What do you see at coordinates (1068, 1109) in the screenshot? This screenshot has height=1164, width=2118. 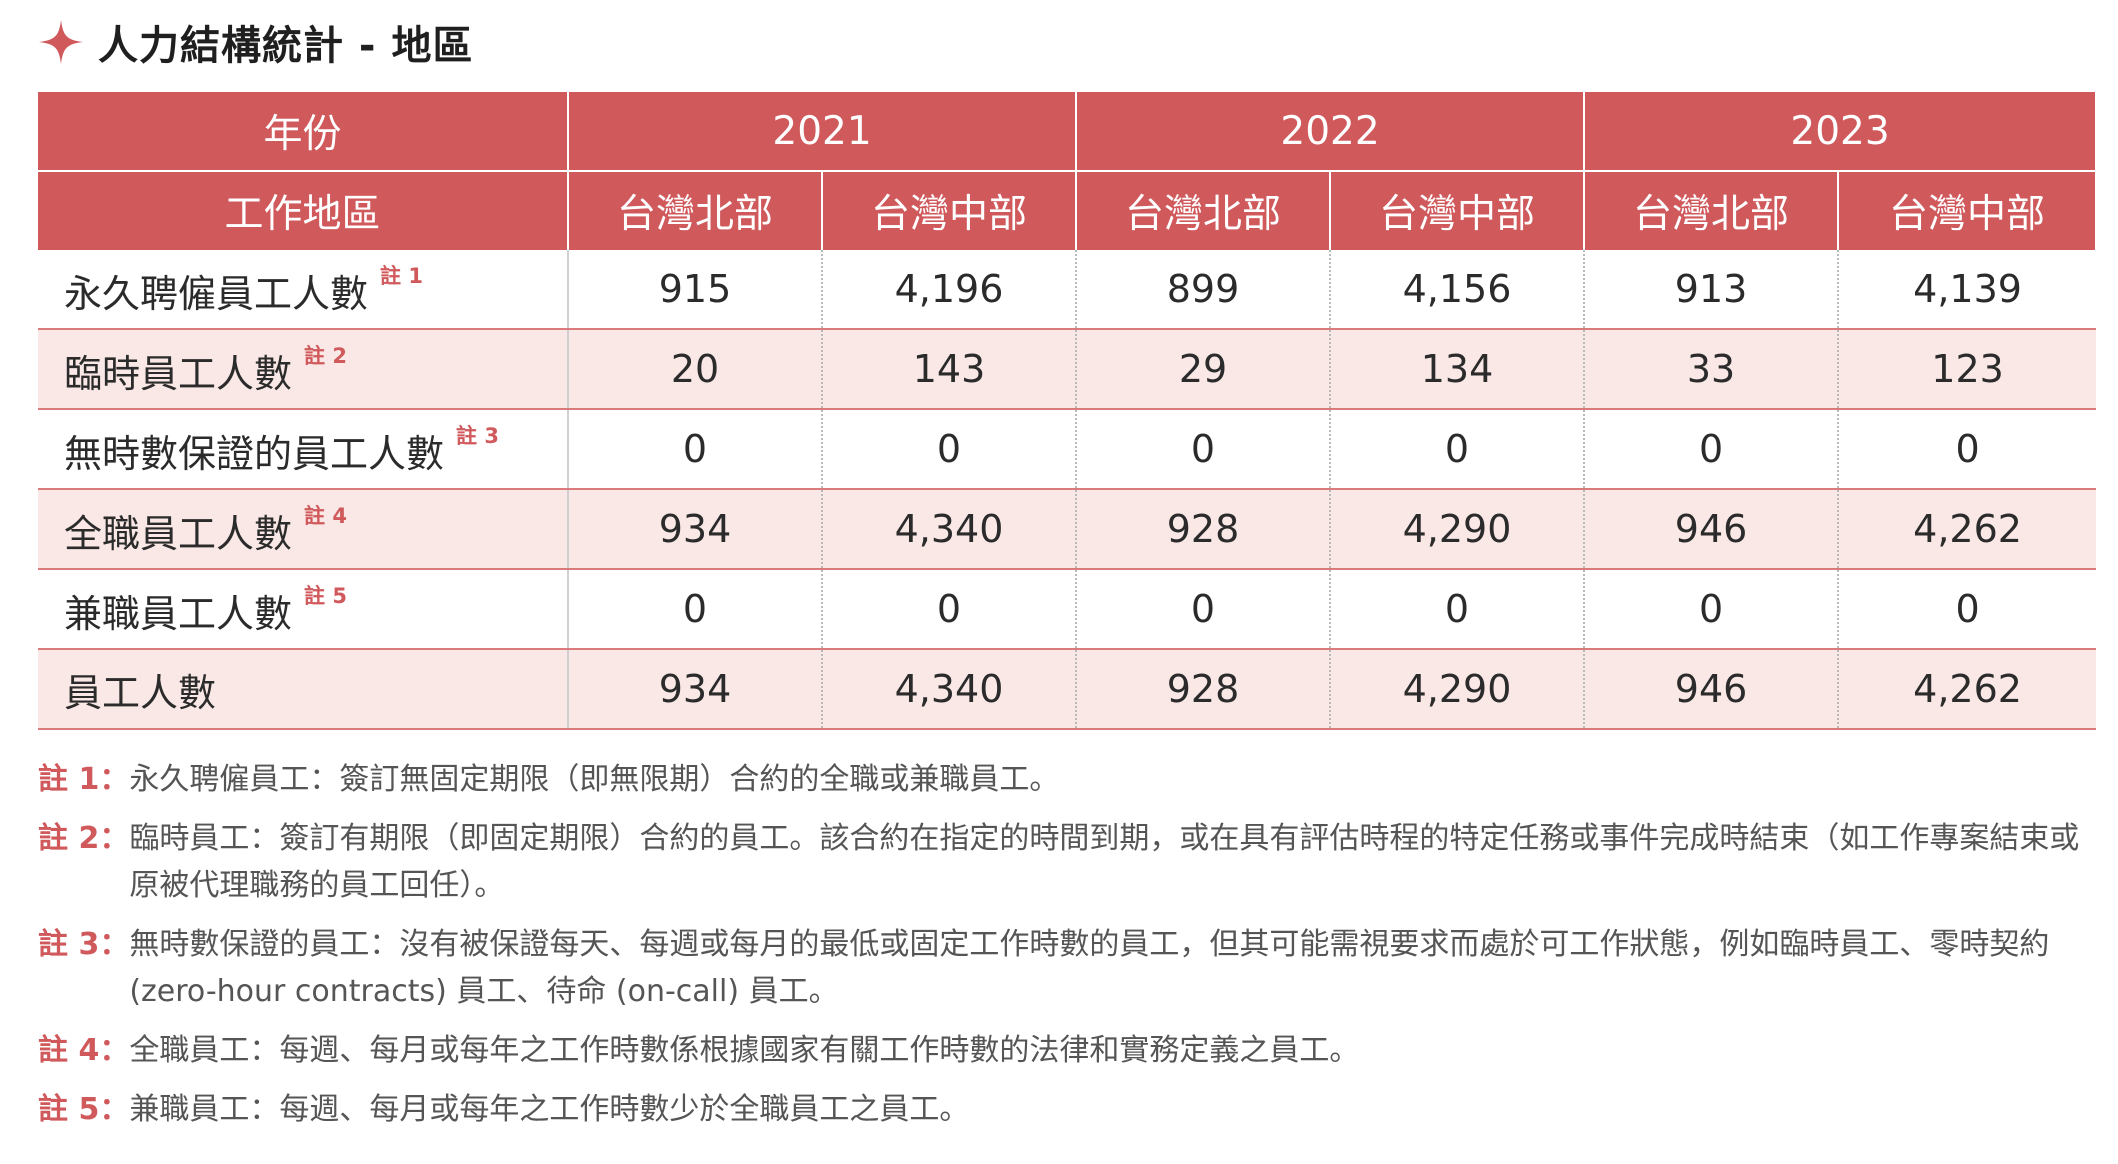 I see `footnote: 註 5： 兼職員工：每週、每月或每年之工作時數少於全職員工之員工。` at bounding box center [1068, 1109].